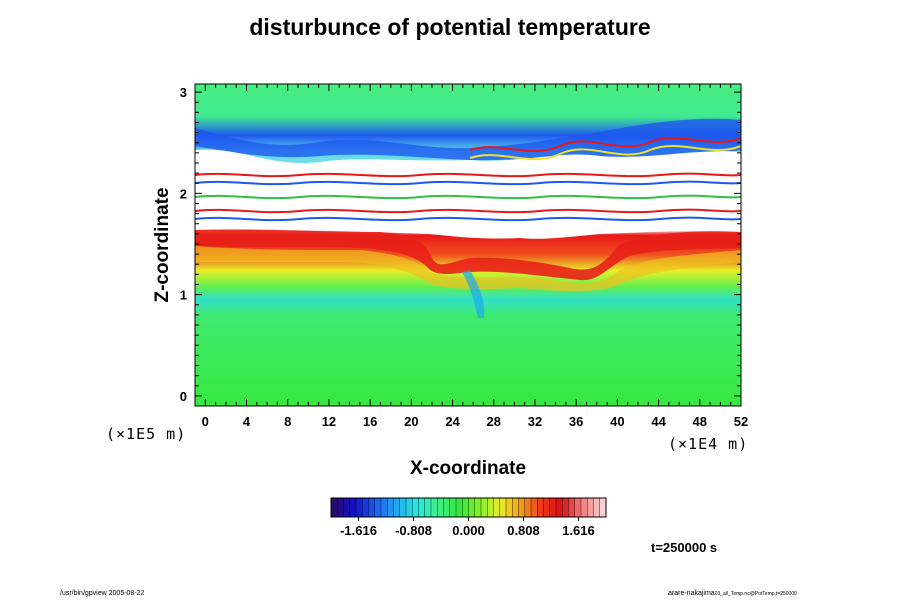 The width and height of the screenshot is (900, 600). What do you see at coordinates (494, 421) in the screenshot?
I see `x-tick-label: 28` at bounding box center [494, 421].